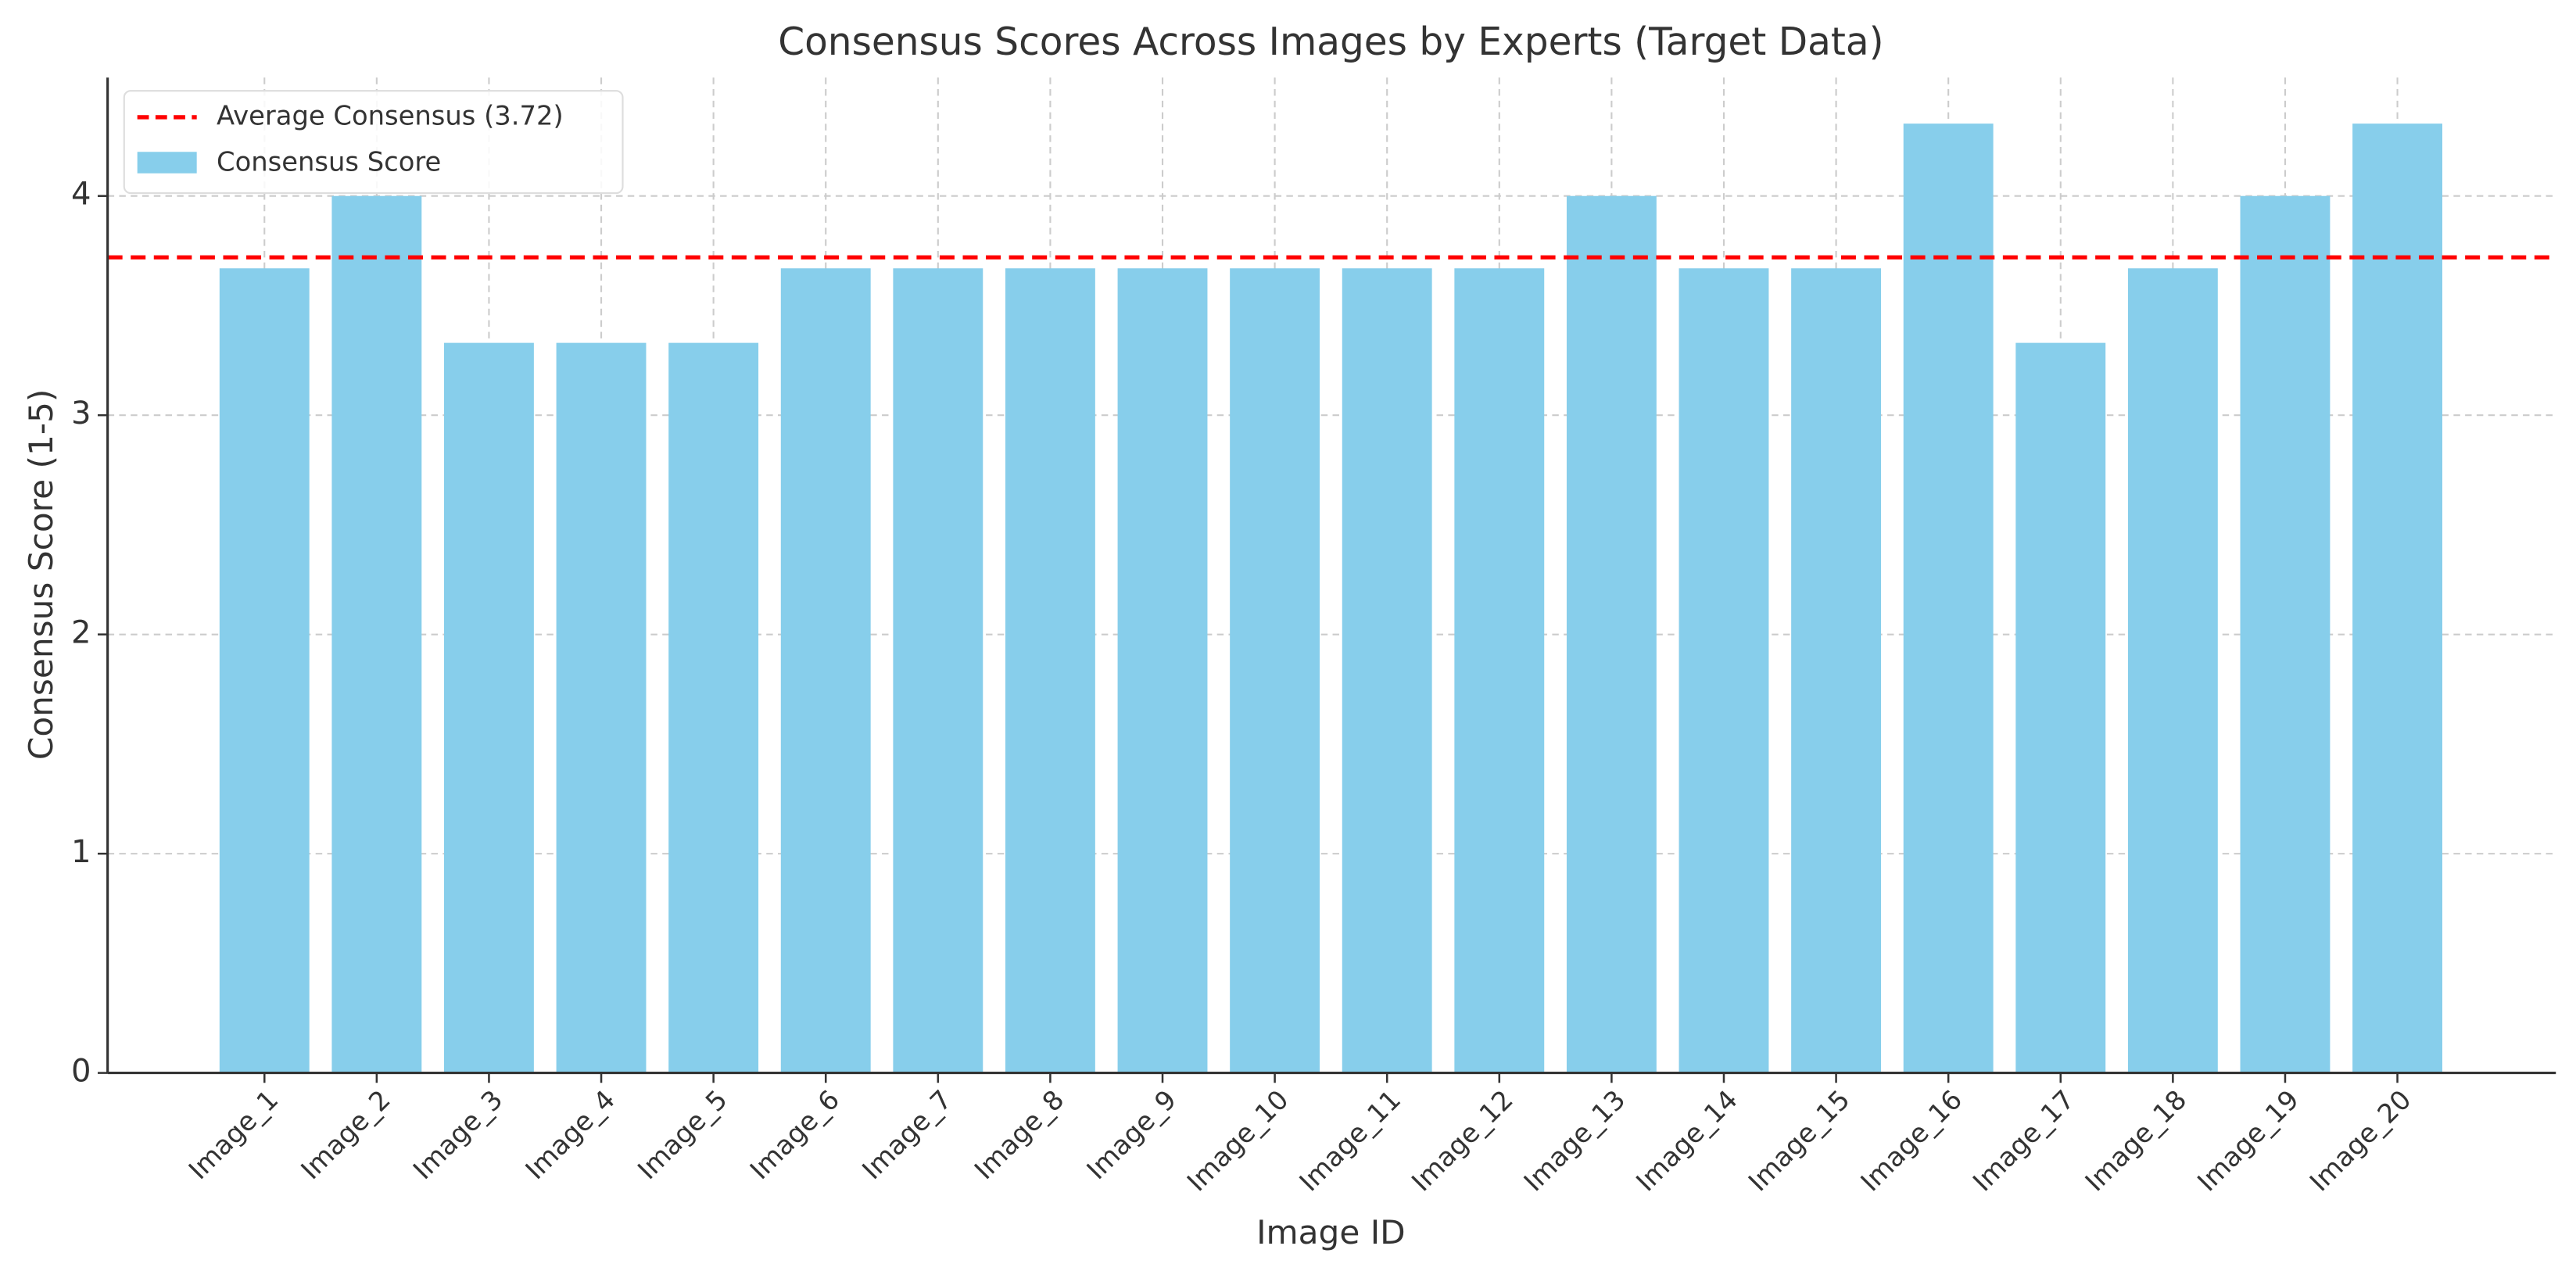  Describe the element at coordinates (1331, 1232) in the screenshot. I see `x-axis-label: Image ID` at that location.